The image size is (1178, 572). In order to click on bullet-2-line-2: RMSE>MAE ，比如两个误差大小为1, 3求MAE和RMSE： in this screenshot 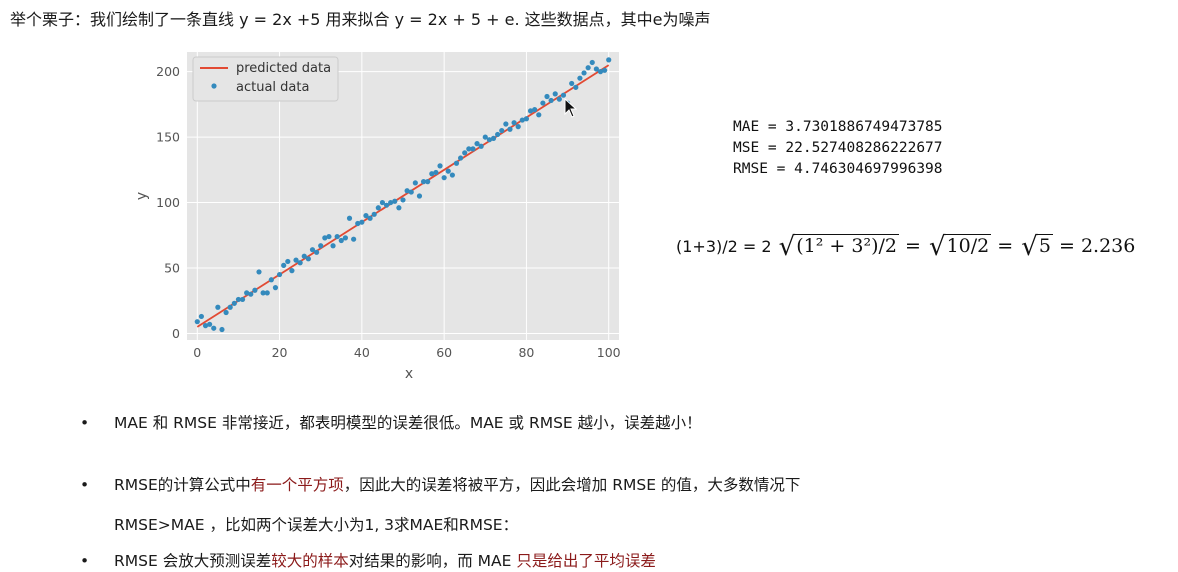, I will do `click(316, 525)`.